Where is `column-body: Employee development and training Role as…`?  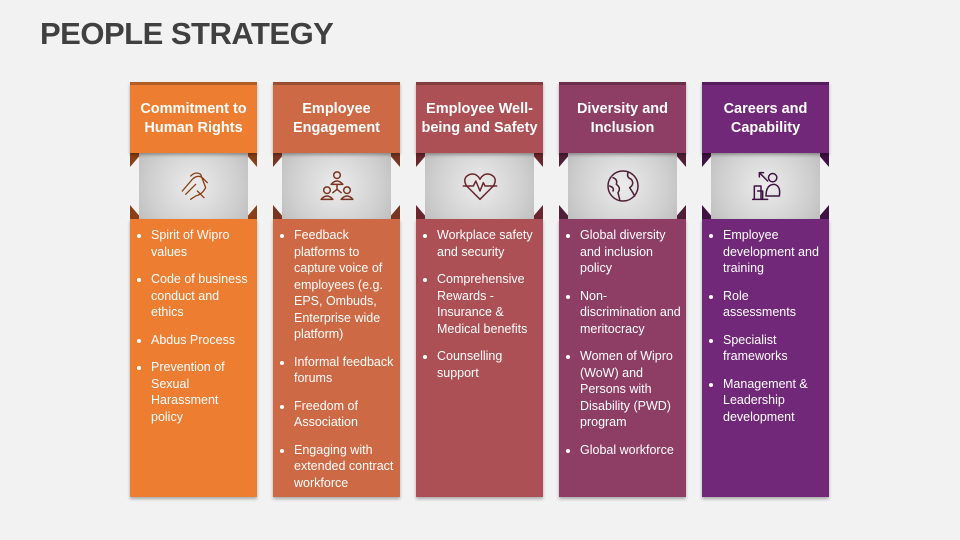
column-body: Employee development and training Role as… is located at coordinates (765, 358).